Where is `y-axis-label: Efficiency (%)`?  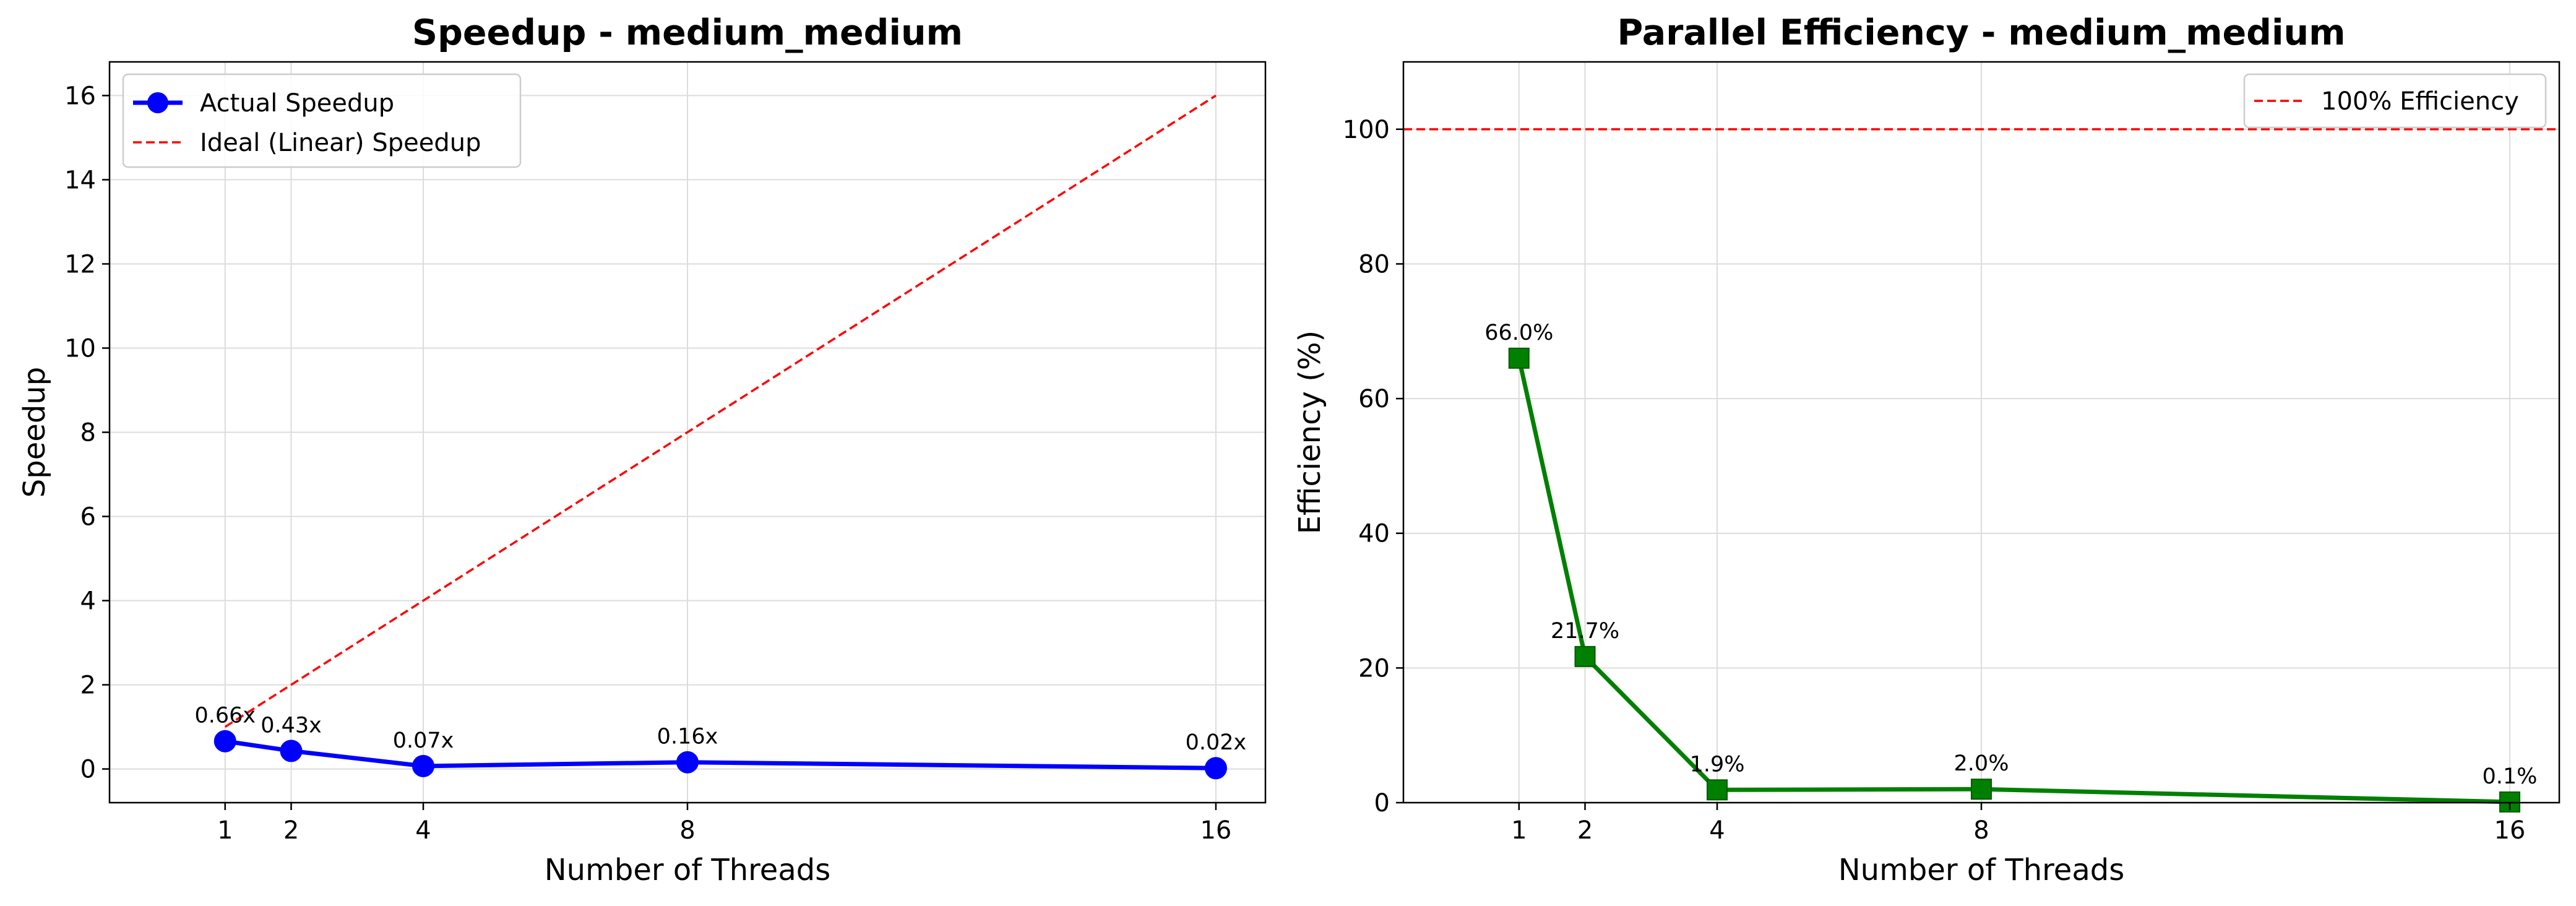 y-axis-label: Efficiency (%) is located at coordinates (1310, 432).